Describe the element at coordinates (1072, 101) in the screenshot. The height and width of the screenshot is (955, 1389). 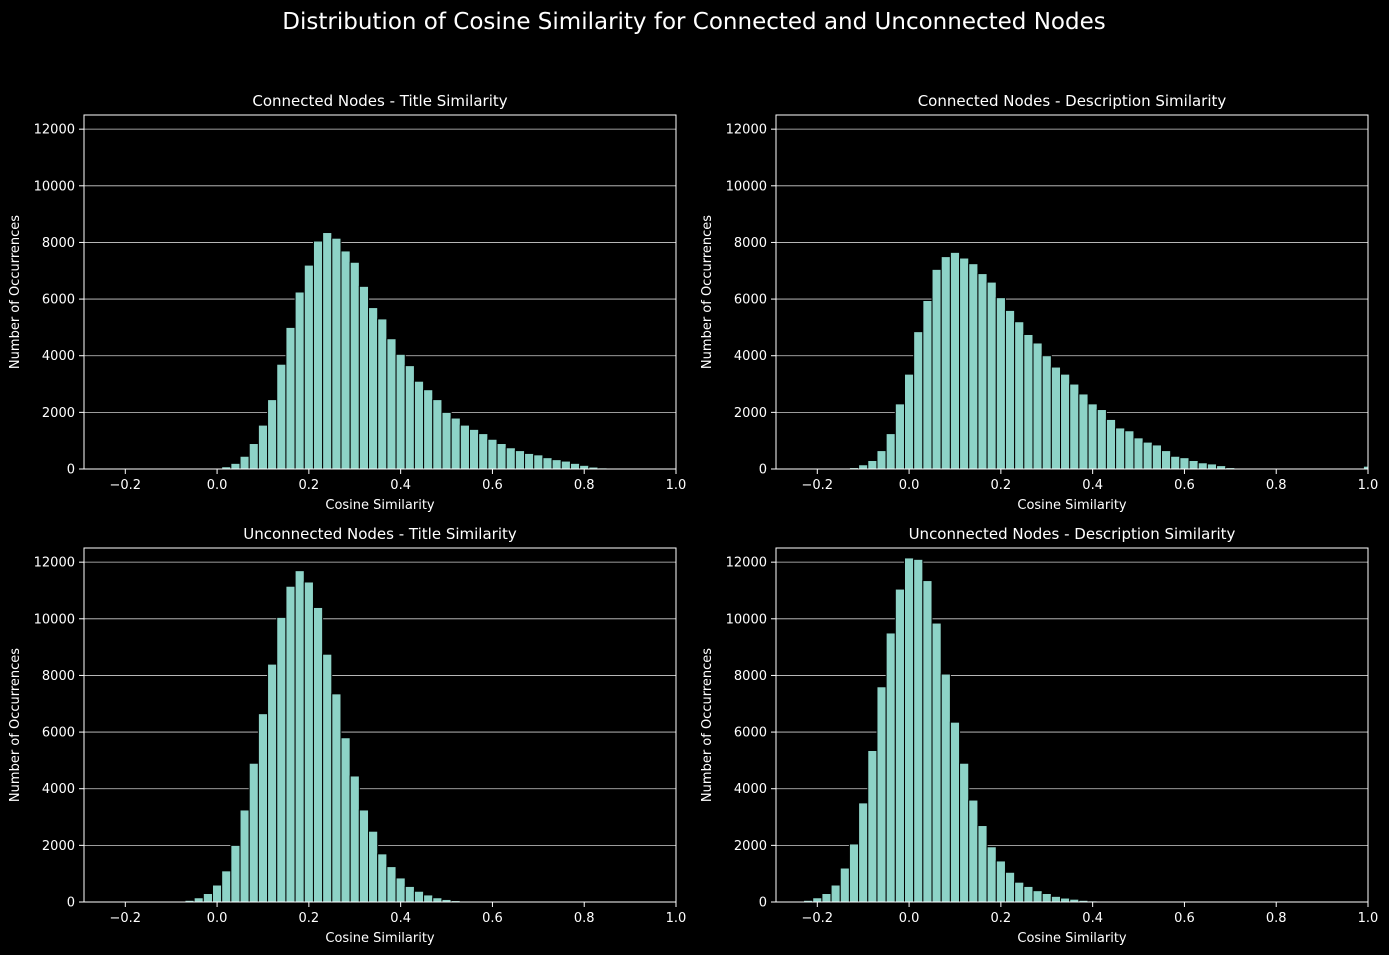
I see `panel-title: Connected Nodes - Description Similarity` at that location.